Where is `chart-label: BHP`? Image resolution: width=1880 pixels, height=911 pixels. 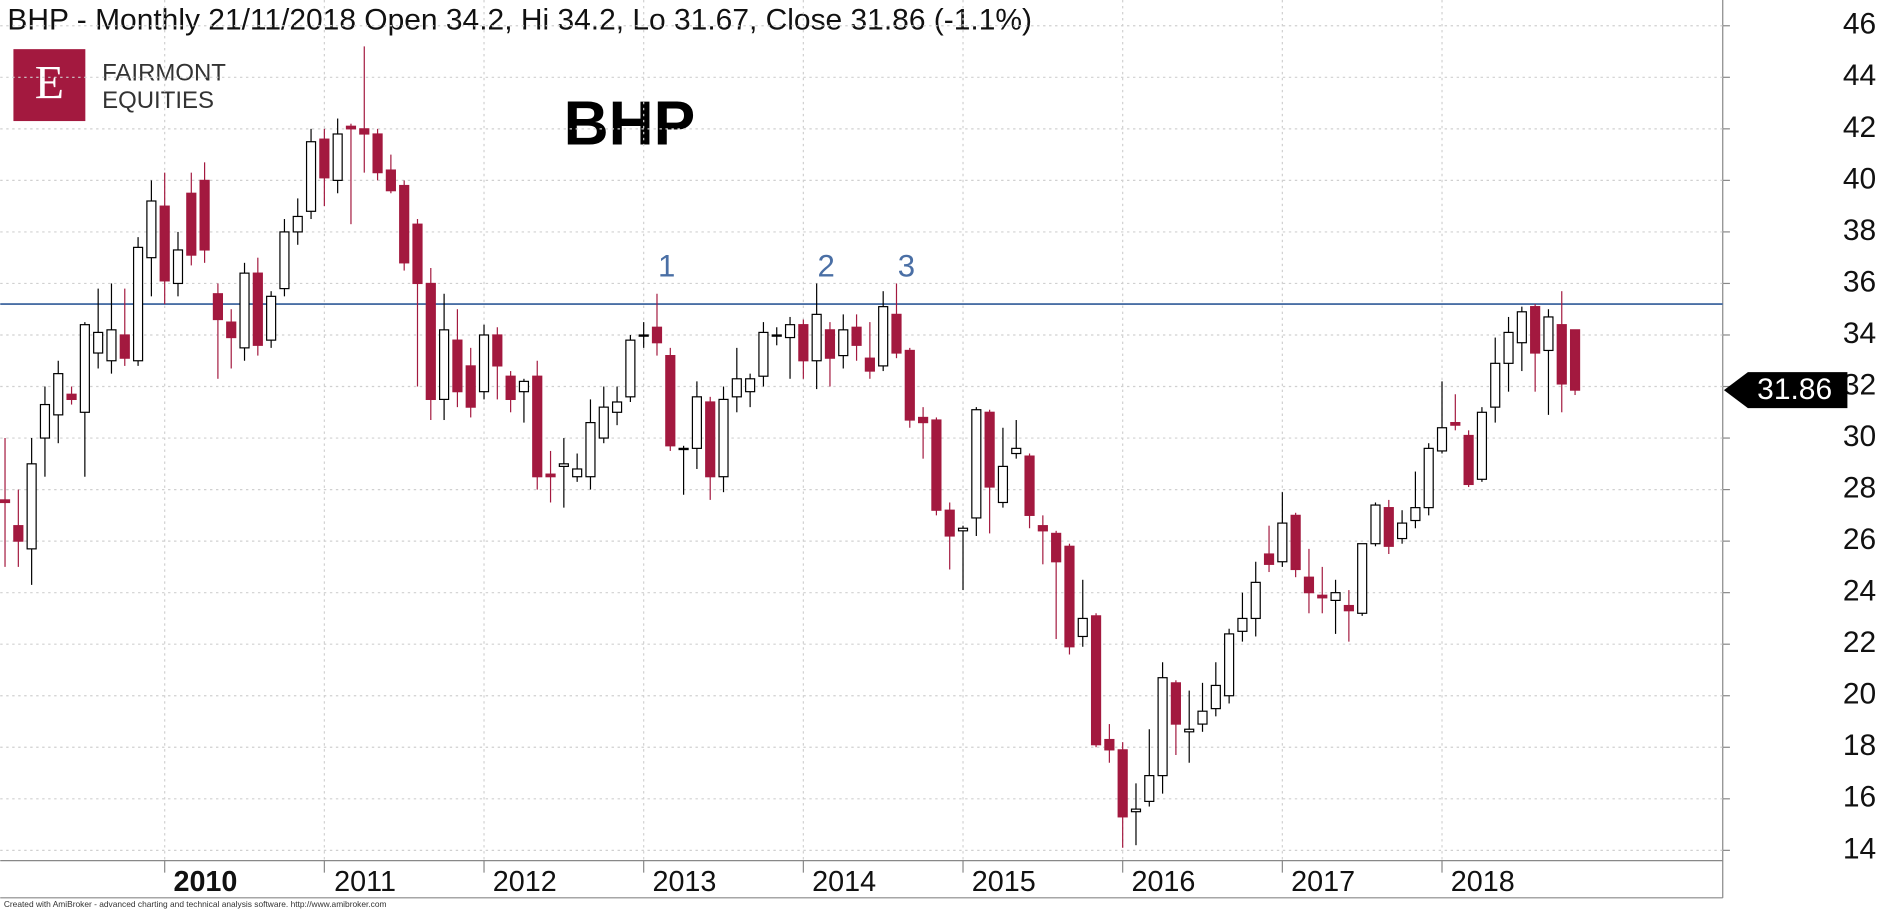
chart-label: BHP is located at coordinates (630, 124).